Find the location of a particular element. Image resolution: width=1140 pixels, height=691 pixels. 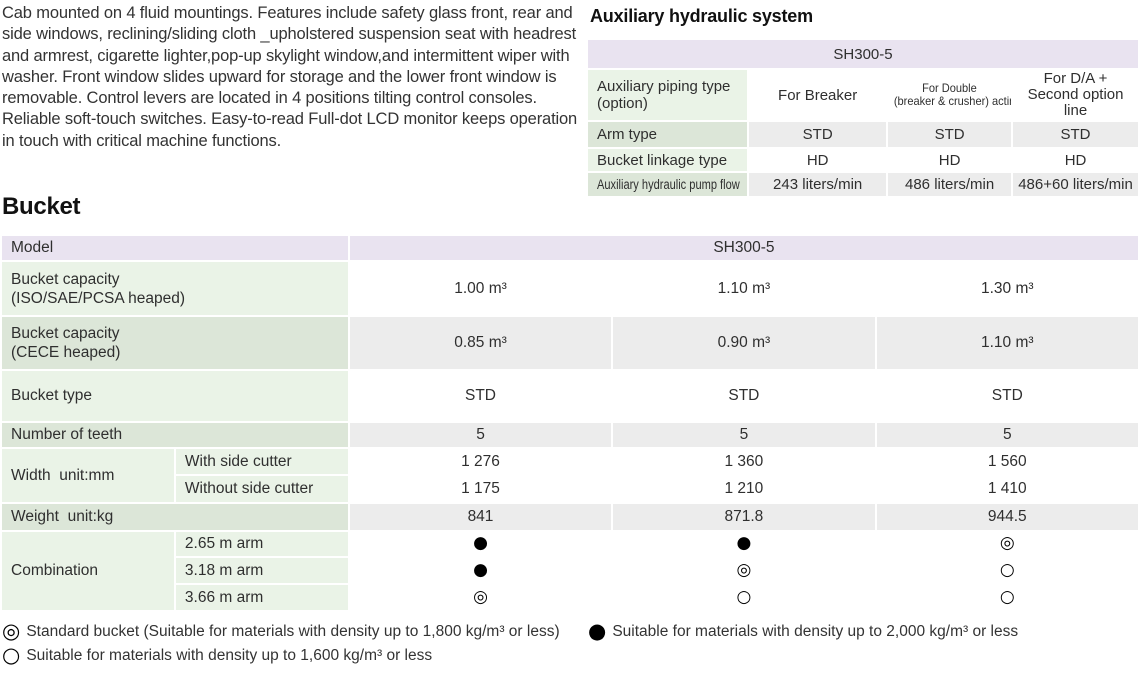

aux-option-da-line1: For D/A + is located at coordinates (1075, 78).